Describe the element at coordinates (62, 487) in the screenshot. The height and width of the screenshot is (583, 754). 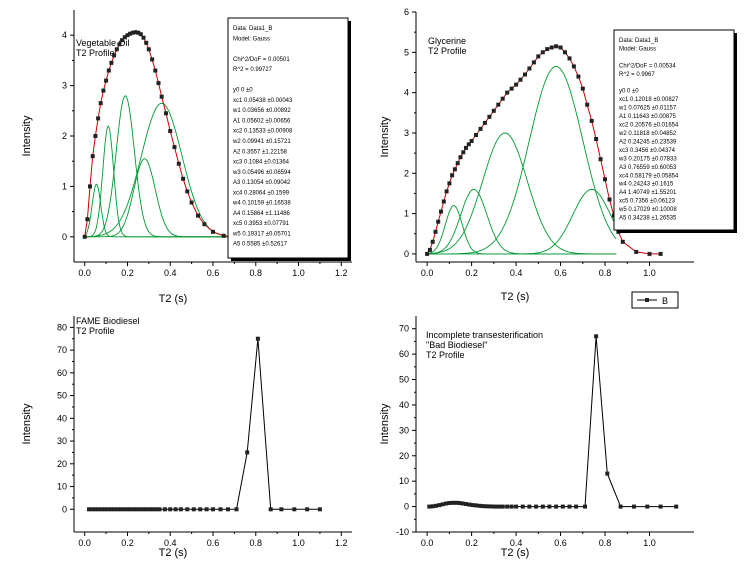
I see `y-tick-label: 10` at that location.